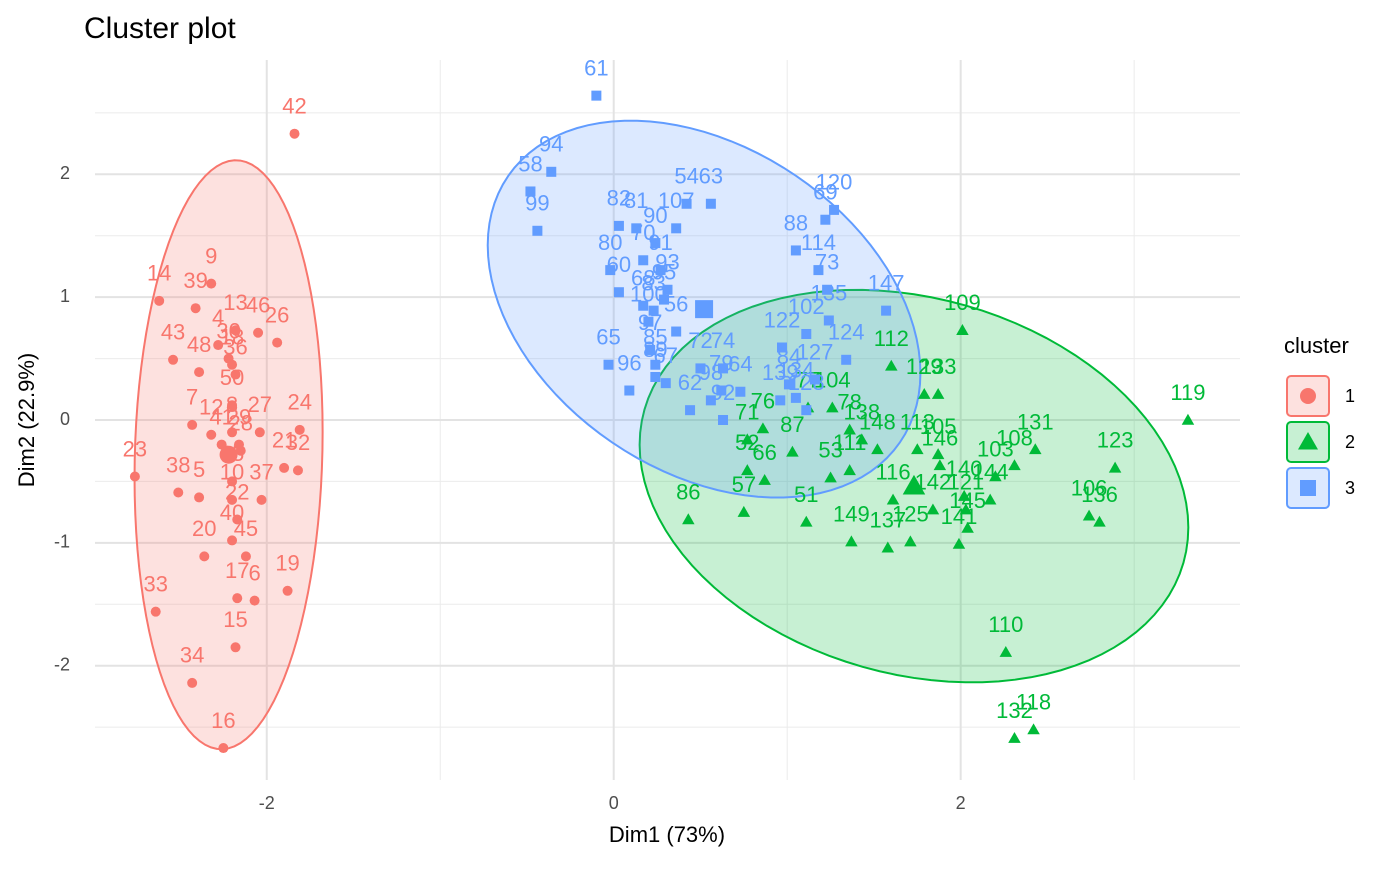 The width and height of the screenshot is (1400, 871). What do you see at coordinates (178, 464) in the screenshot?
I see `point-label: 38` at bounding box center [178, 464].